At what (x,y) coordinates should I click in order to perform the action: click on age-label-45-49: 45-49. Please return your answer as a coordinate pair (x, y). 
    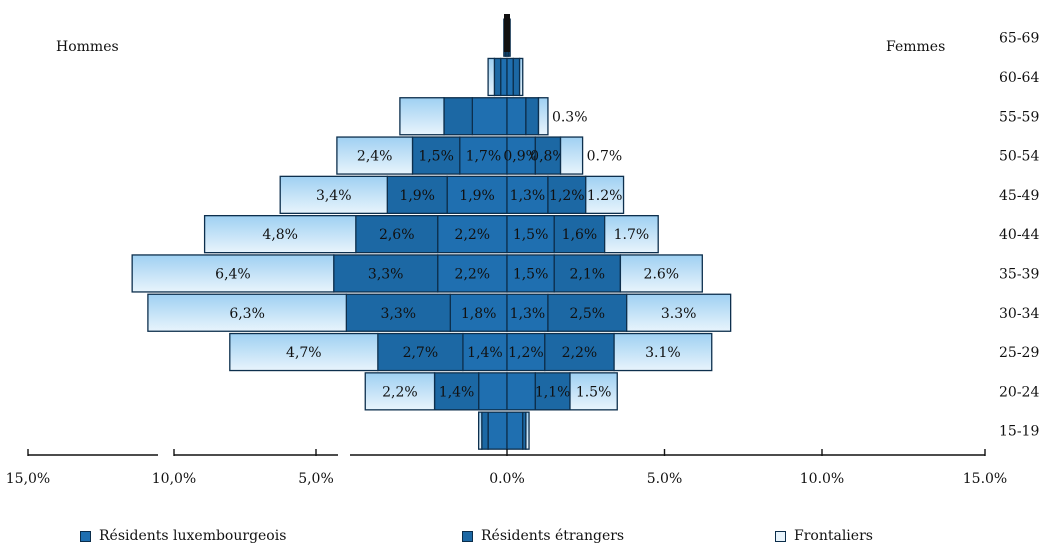
    Looking at the image, I should click on (1019, 196).